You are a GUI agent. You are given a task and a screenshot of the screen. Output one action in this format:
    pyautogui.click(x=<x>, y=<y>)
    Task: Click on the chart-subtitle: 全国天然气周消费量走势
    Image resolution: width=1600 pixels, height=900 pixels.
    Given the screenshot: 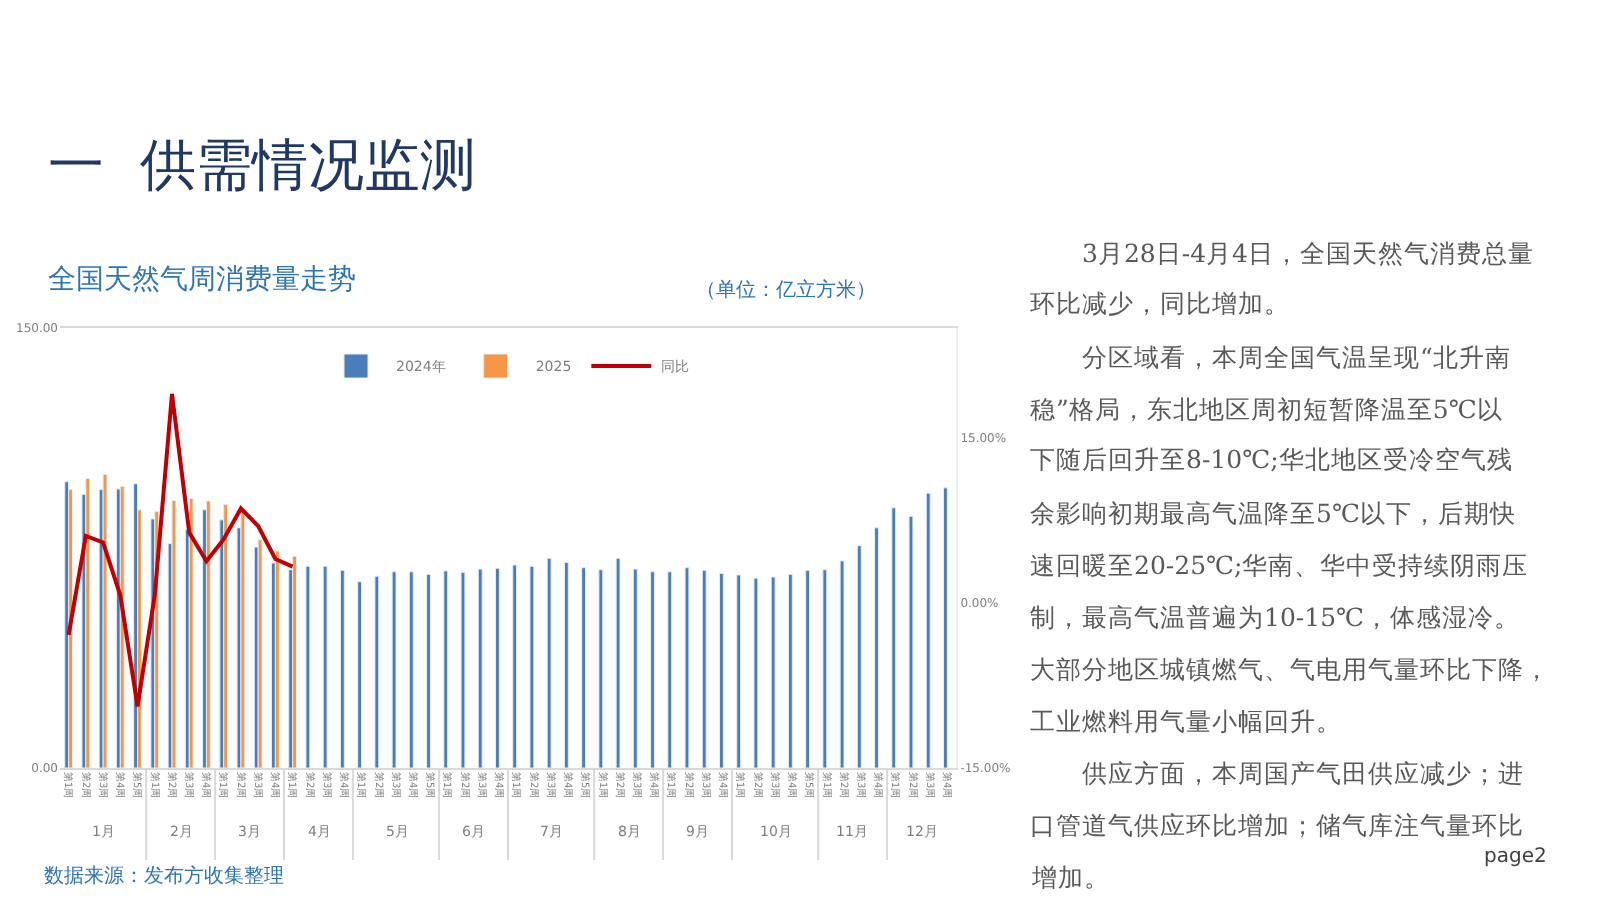 What is the action you would take?
    pyautogui.click(x=202, y=280)
    